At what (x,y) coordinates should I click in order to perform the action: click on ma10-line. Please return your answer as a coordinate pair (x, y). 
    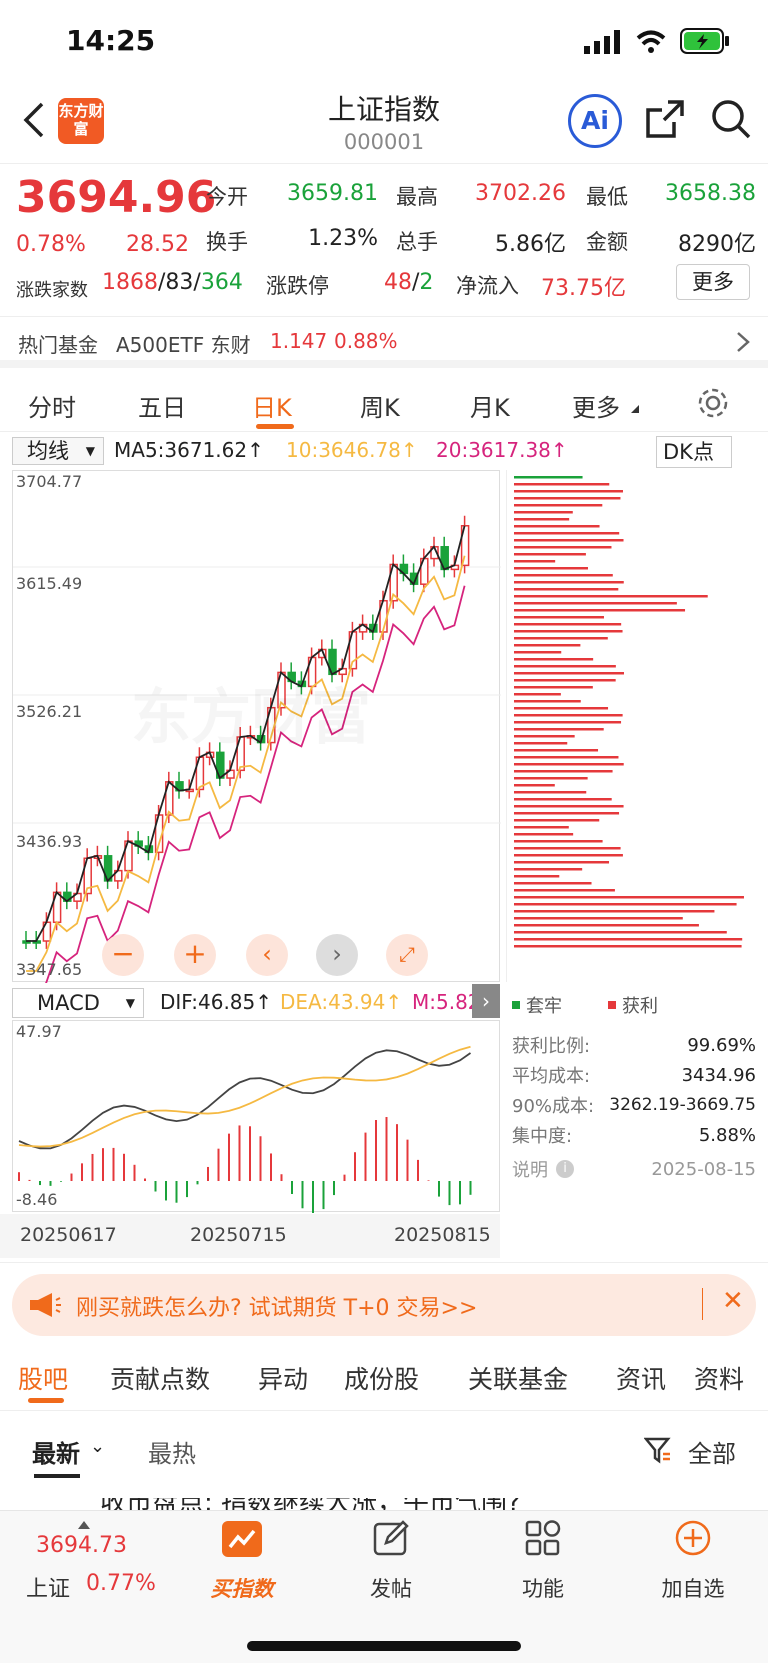
    Looking at the image, I should click on (246, 763).